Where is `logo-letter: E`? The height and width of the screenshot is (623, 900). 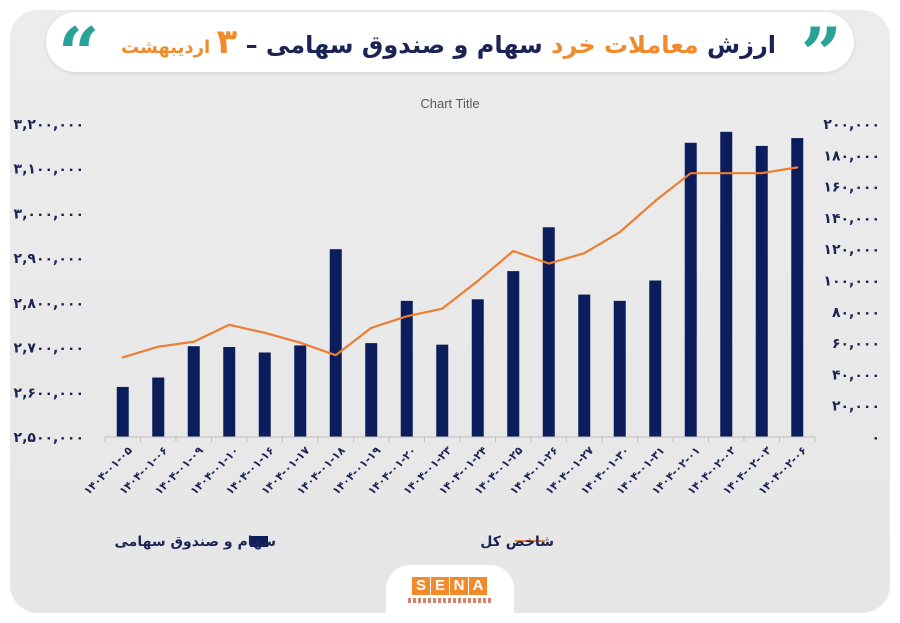
logo-letter: E is located at coordinates (440, 586).